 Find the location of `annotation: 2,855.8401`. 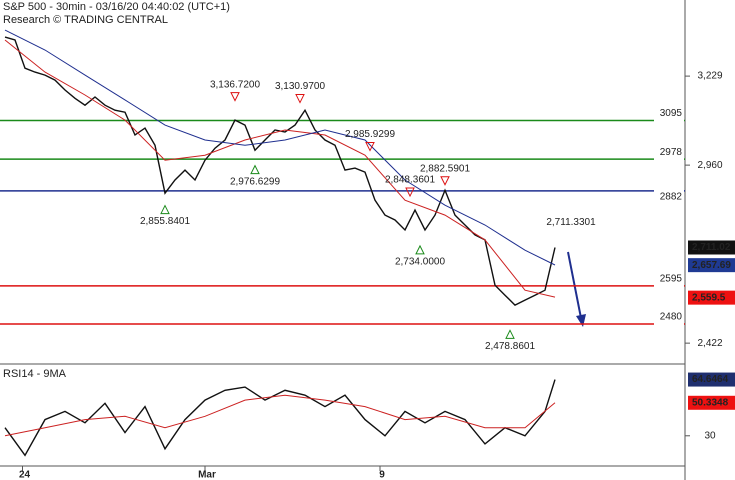

annotation: 2,855.8401 is located at coordinates (165, 221).